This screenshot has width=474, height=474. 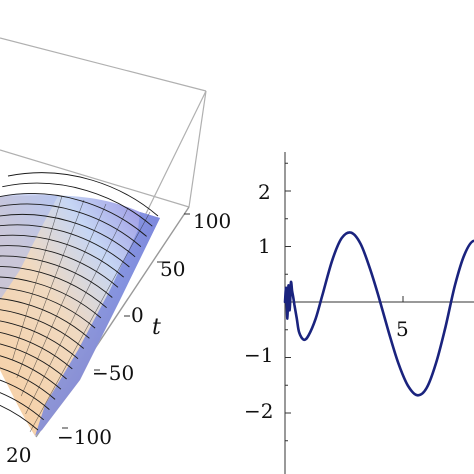 What do you see at coordinates (402, 329) in the screenshot?
I see `x-tick-label: 5` at bounding box center [402, 329].